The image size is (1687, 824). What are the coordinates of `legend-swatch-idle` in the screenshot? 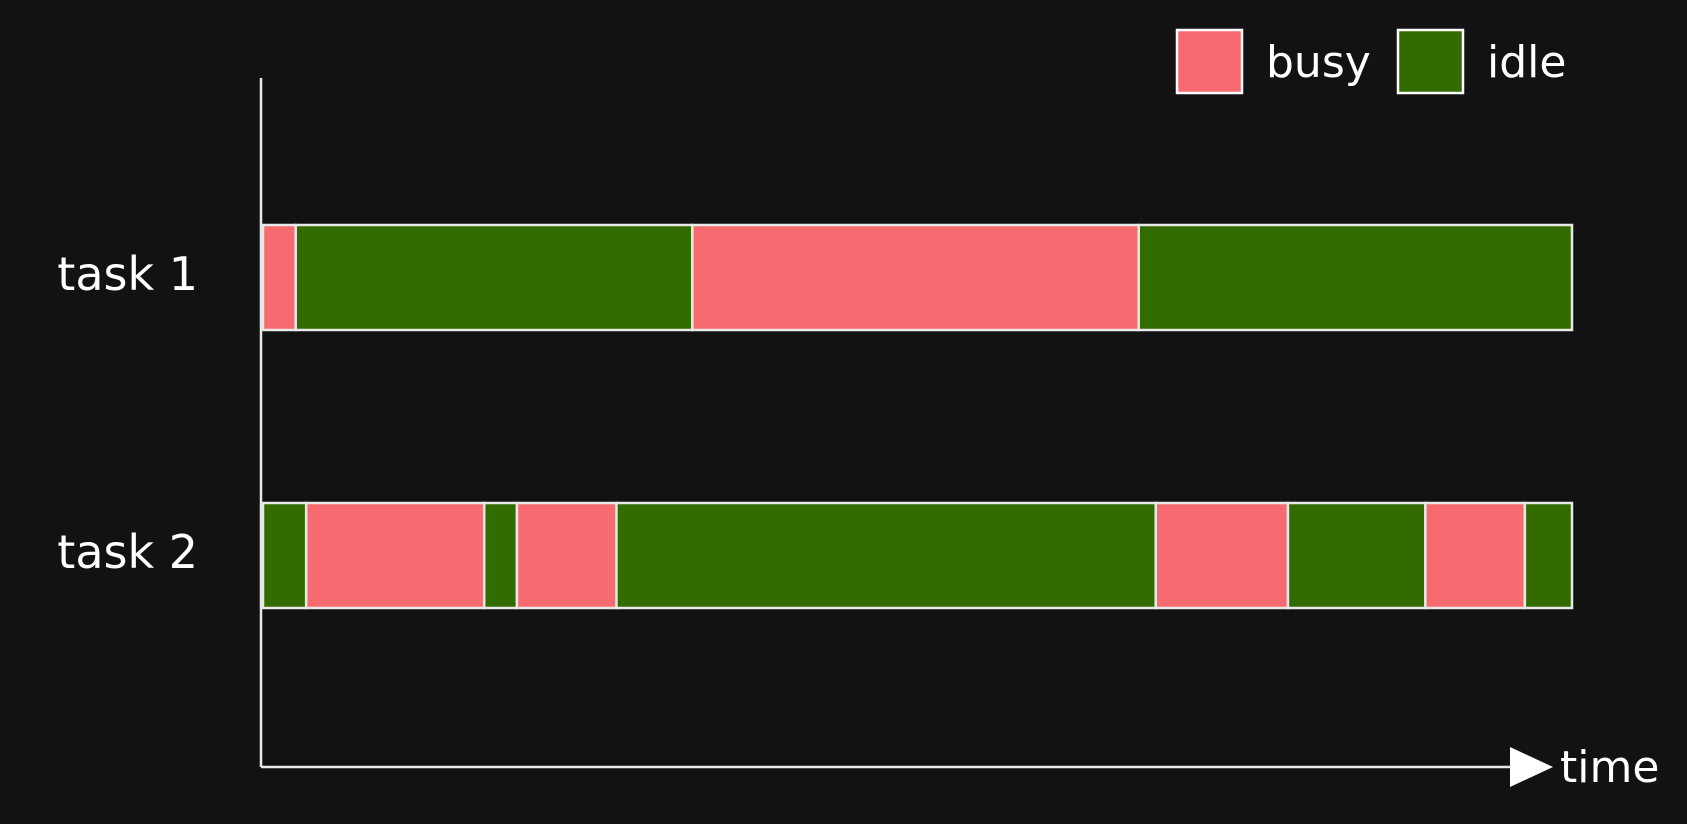 It's located at (1430, 61).